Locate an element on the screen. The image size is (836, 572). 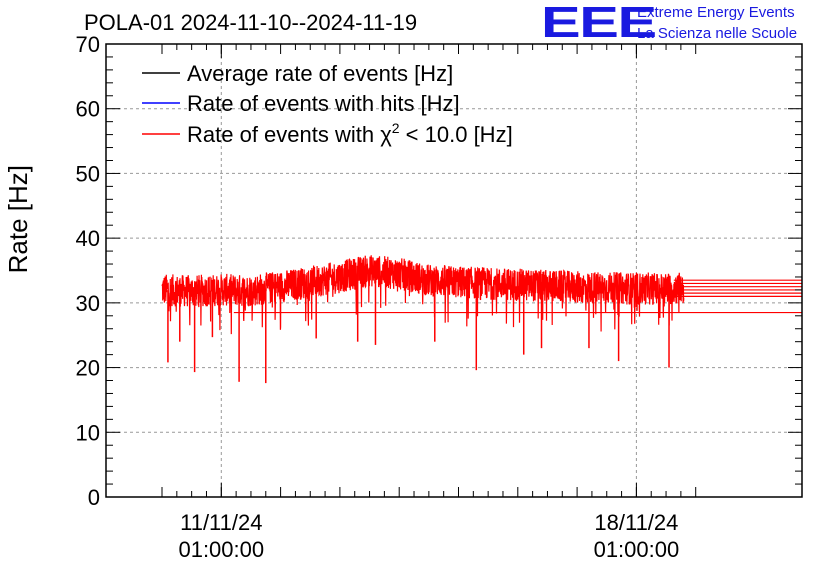
series-line is located at coordinates (423, 295).